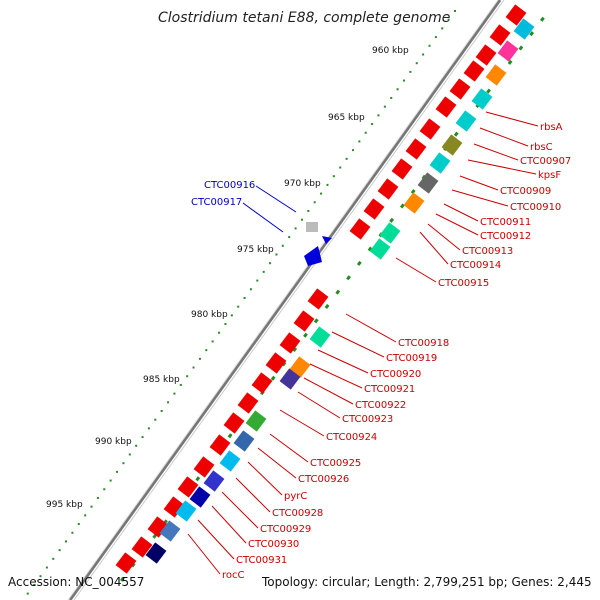 The image size is (600, 600). What do you see at coordinates (487, 251) in the screenshot?
I see `gene-label-CTC00913: CTC00913` at bounding box center [487, 251].